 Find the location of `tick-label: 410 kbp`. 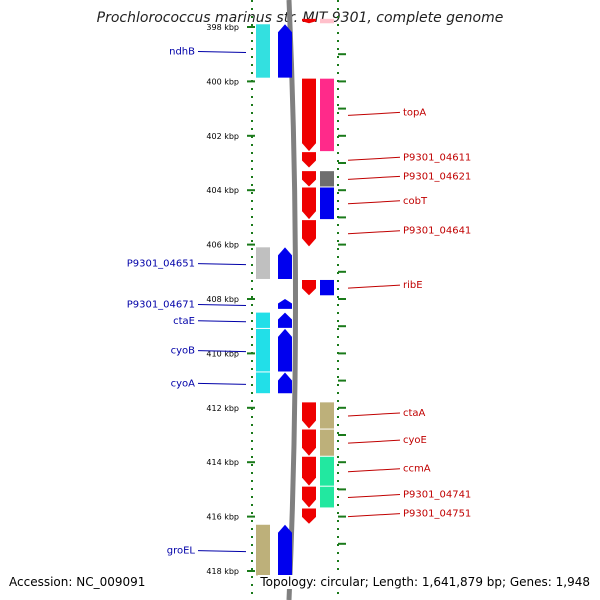

tick-label: 410 kbp is located at coordinates (222, 353).